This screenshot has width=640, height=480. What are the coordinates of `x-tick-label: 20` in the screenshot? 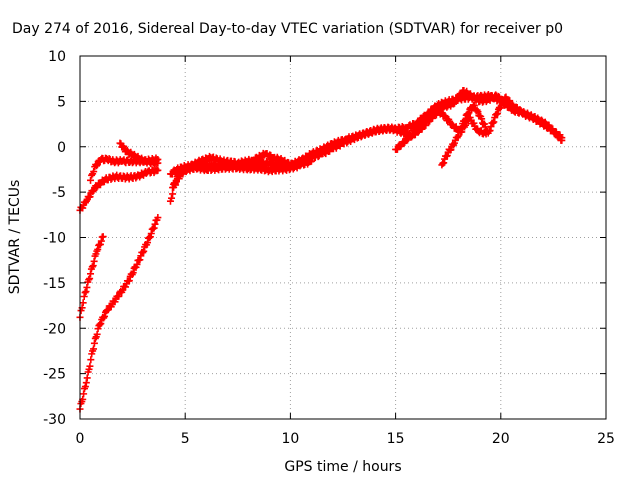 It's located at (501, 439).